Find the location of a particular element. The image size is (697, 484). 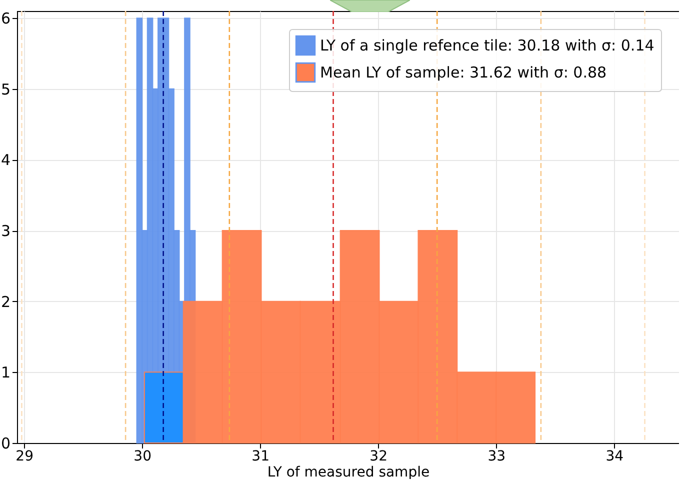

y-tick-label: 3 is located at coordinates (5, 231).